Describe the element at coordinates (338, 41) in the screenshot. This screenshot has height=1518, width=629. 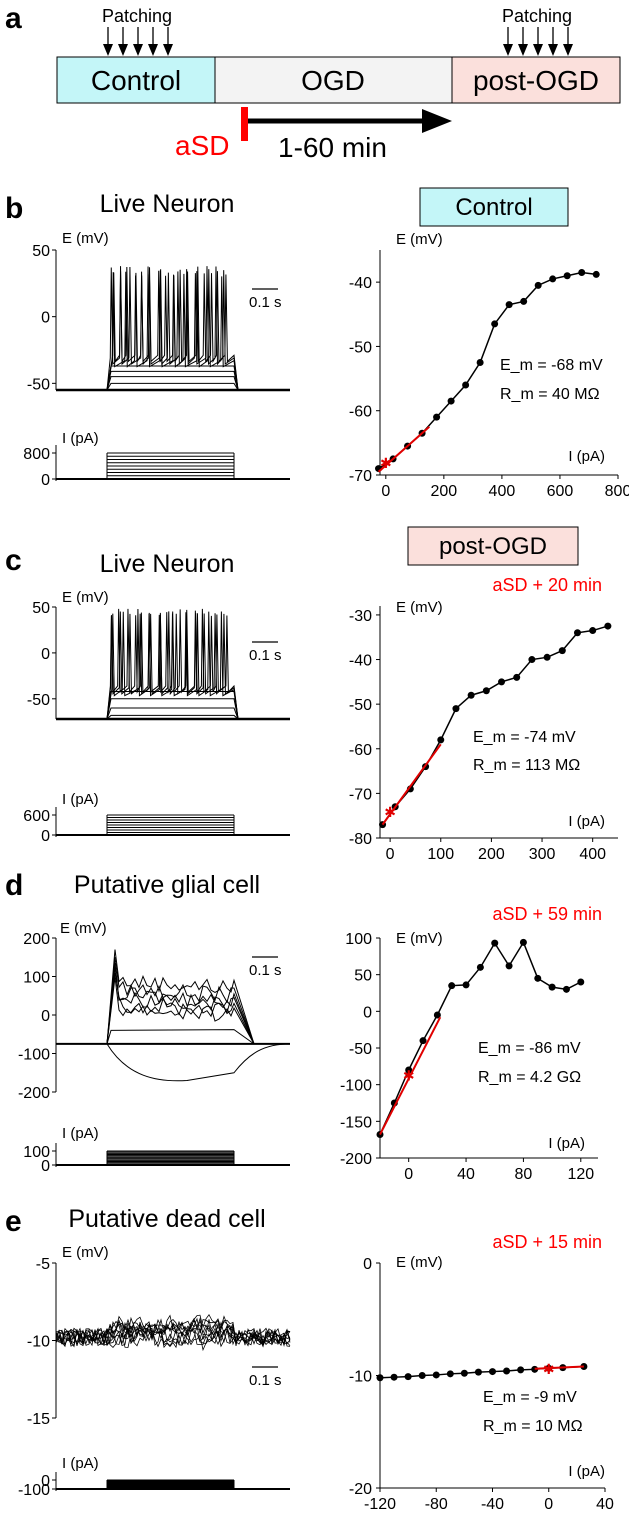
I see `patching-arrows` at that location.